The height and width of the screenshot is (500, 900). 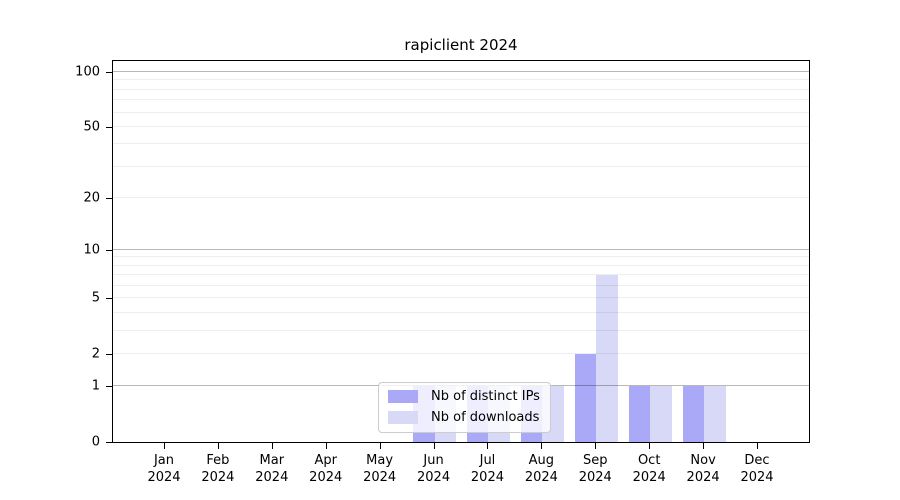 What do you see at coordinates (703, 469) in the screenshot?
I see `x-tick-label-nov: Nov 2024` at bounding box center [703, 469].